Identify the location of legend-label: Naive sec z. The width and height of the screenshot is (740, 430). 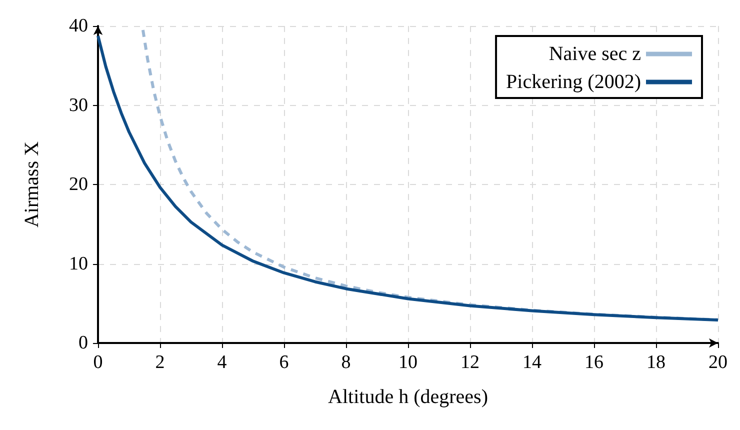
(595, 54).